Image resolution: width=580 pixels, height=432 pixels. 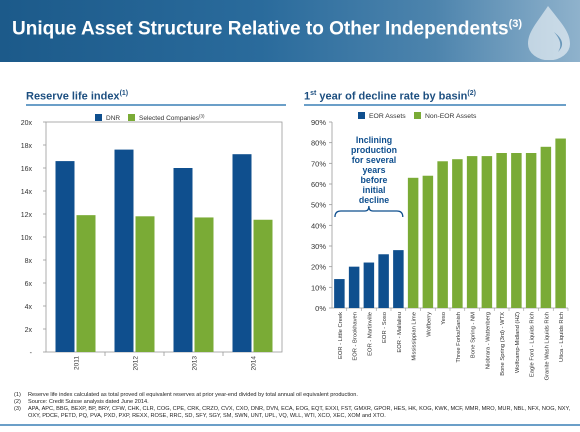 What do you see at coordinates (435, 105) in the screenshot?
I see `right-title-rule` at bounding box center [435, 105].